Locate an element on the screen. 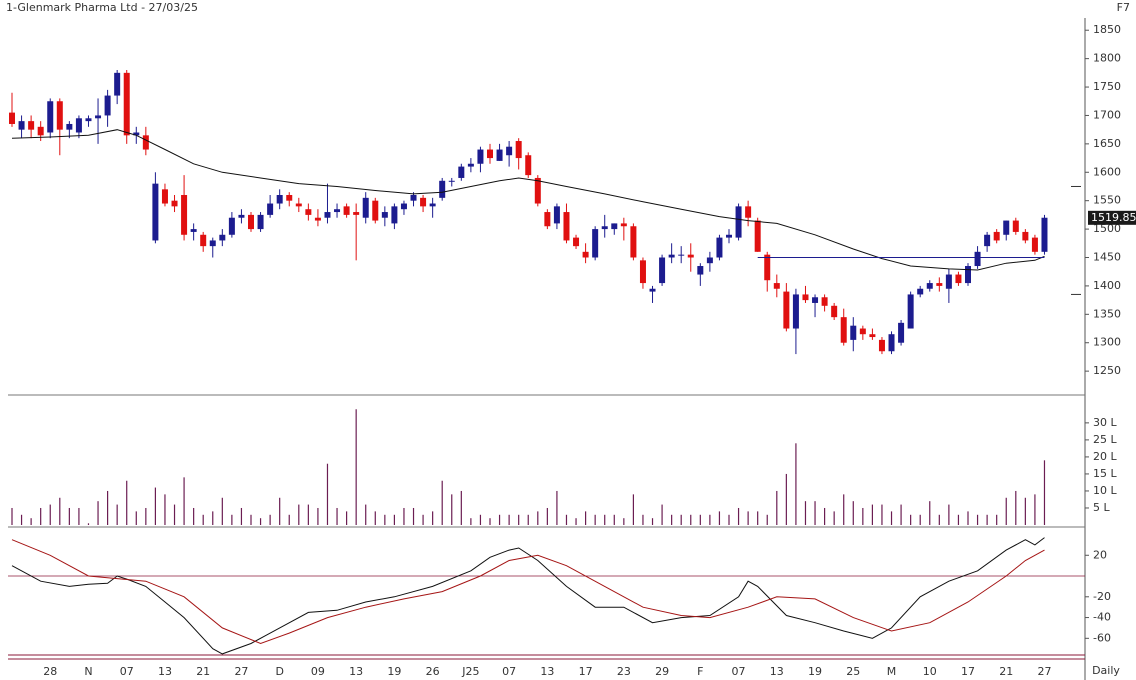 This screenshot has width=1136, height=680. x-tick-label: 17 is located at coordinates (586, 671).